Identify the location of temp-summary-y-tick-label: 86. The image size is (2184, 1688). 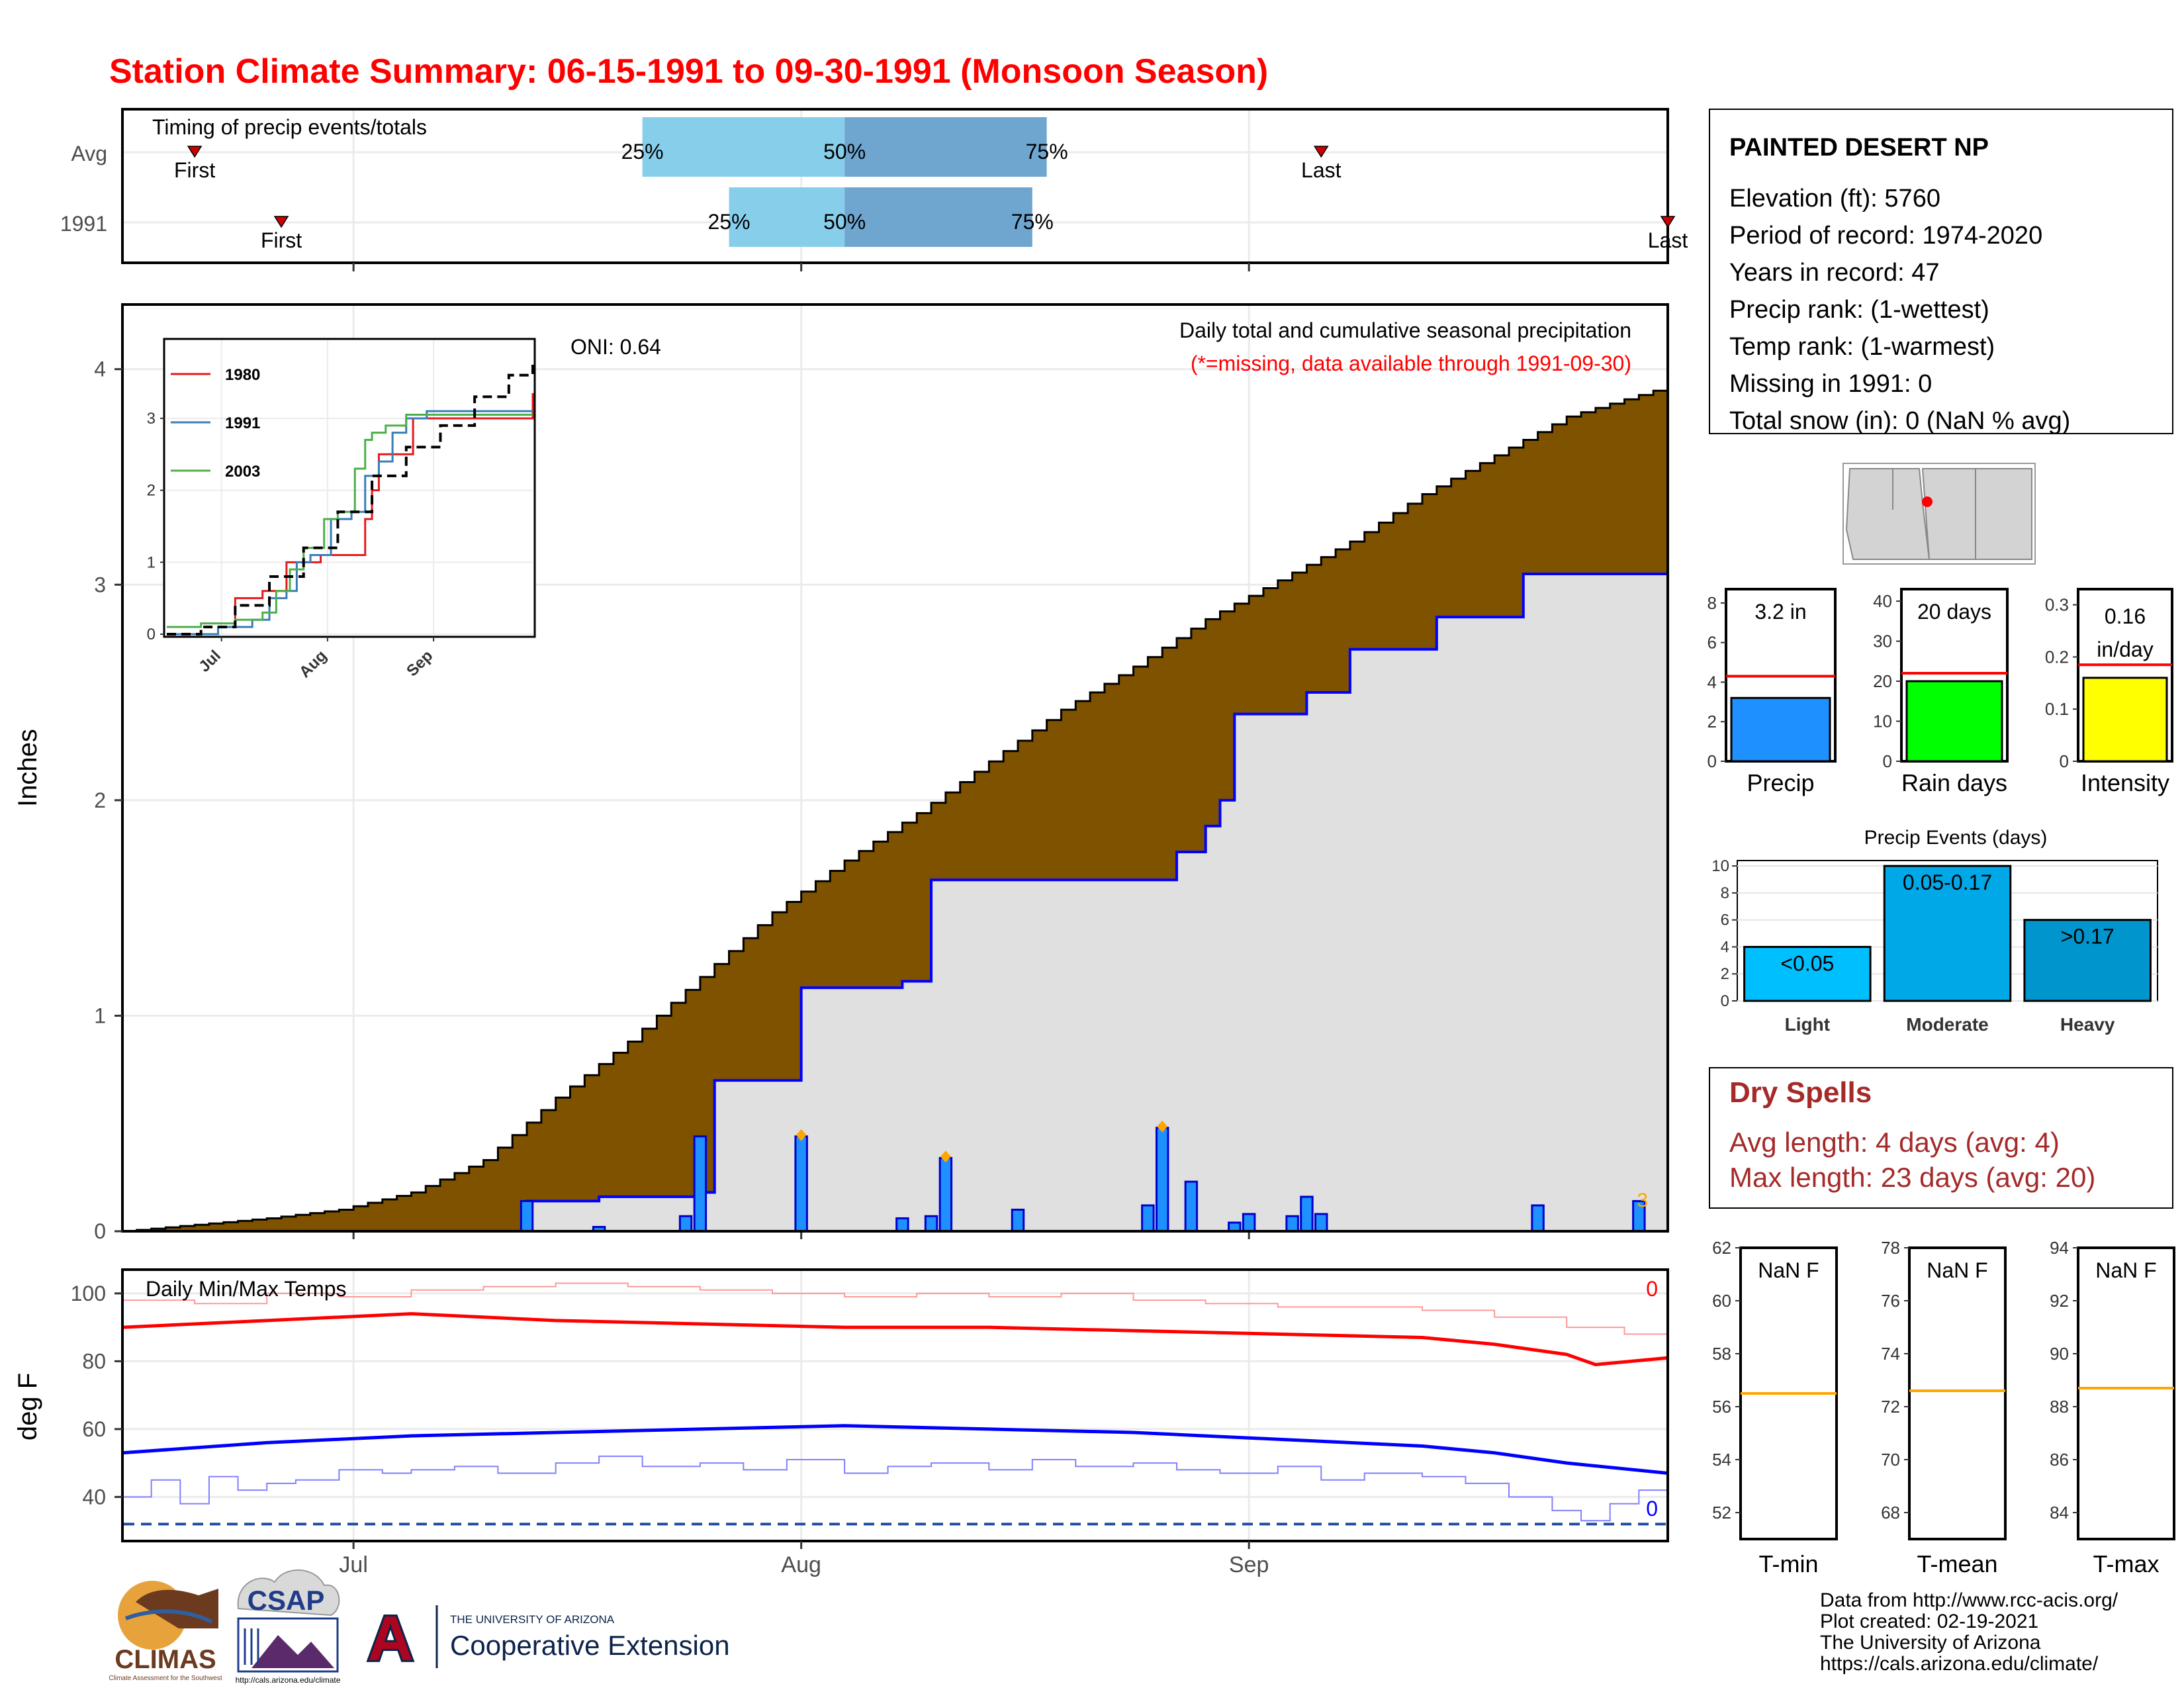
(2059, 1460).